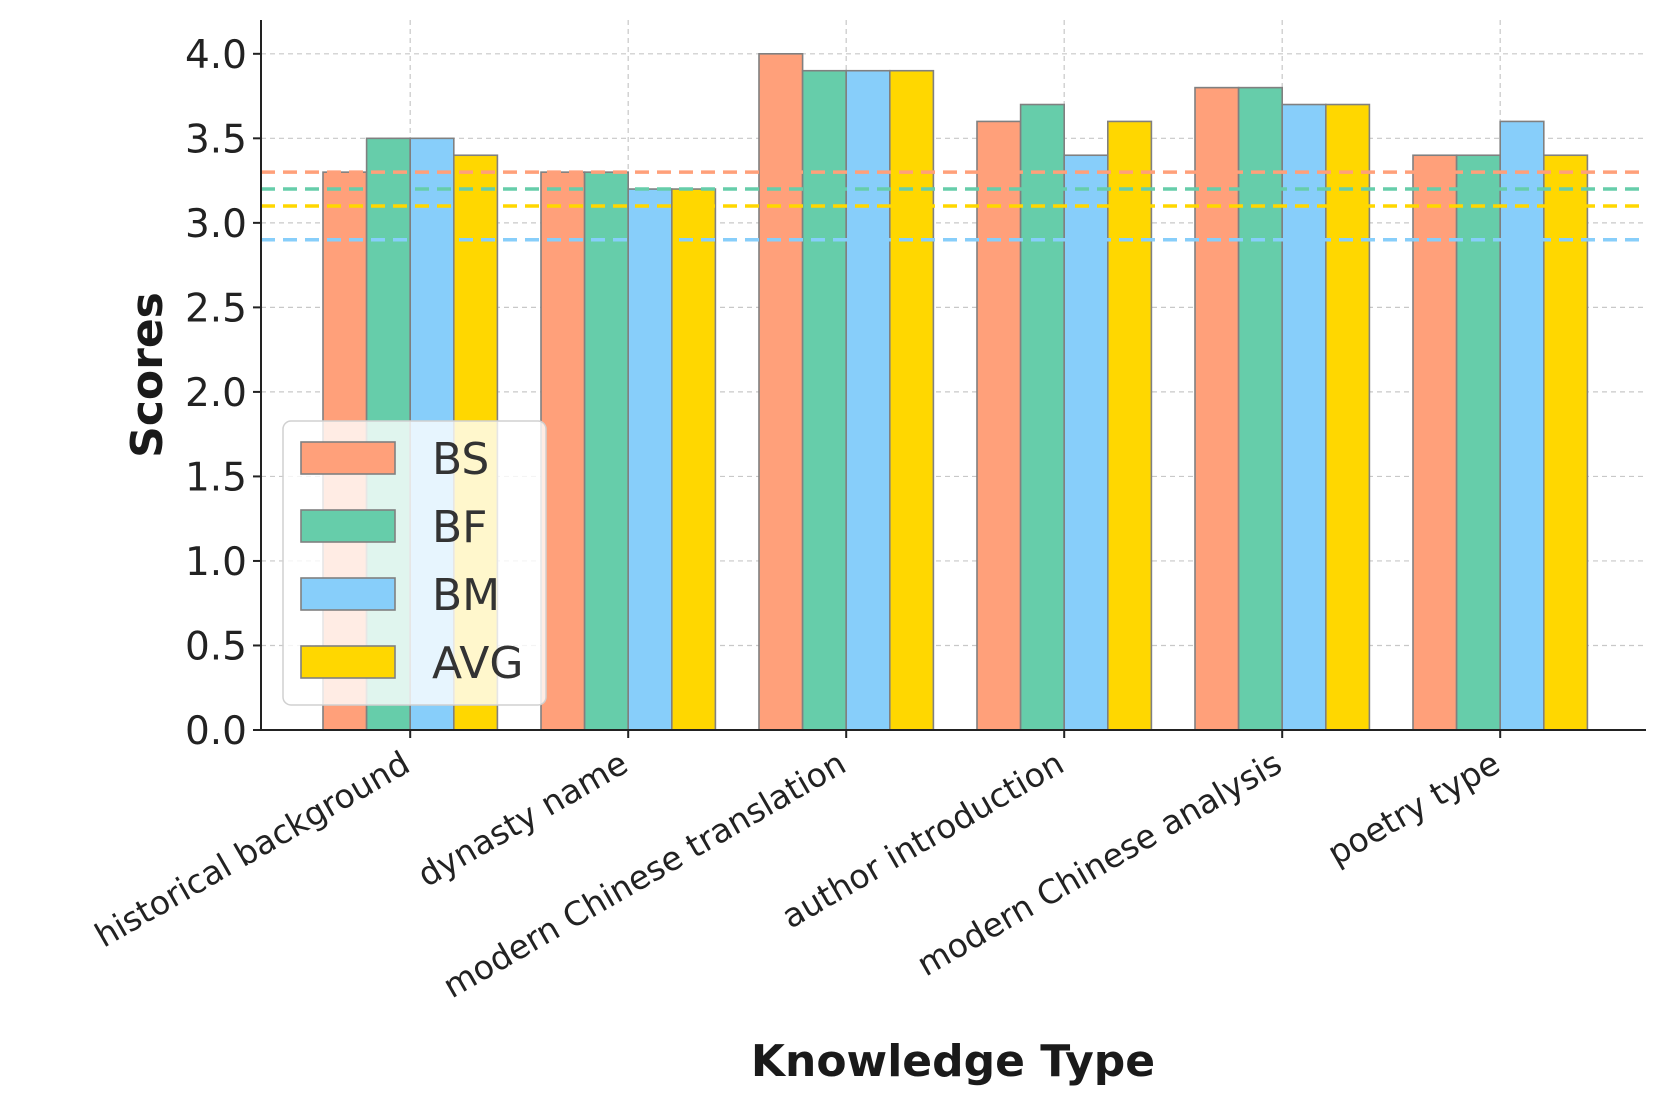  What do you see at coordinates (252, 849) in the screenshot?
I see `x-tick-label-0: historical background` at bounding box center [252, 849].